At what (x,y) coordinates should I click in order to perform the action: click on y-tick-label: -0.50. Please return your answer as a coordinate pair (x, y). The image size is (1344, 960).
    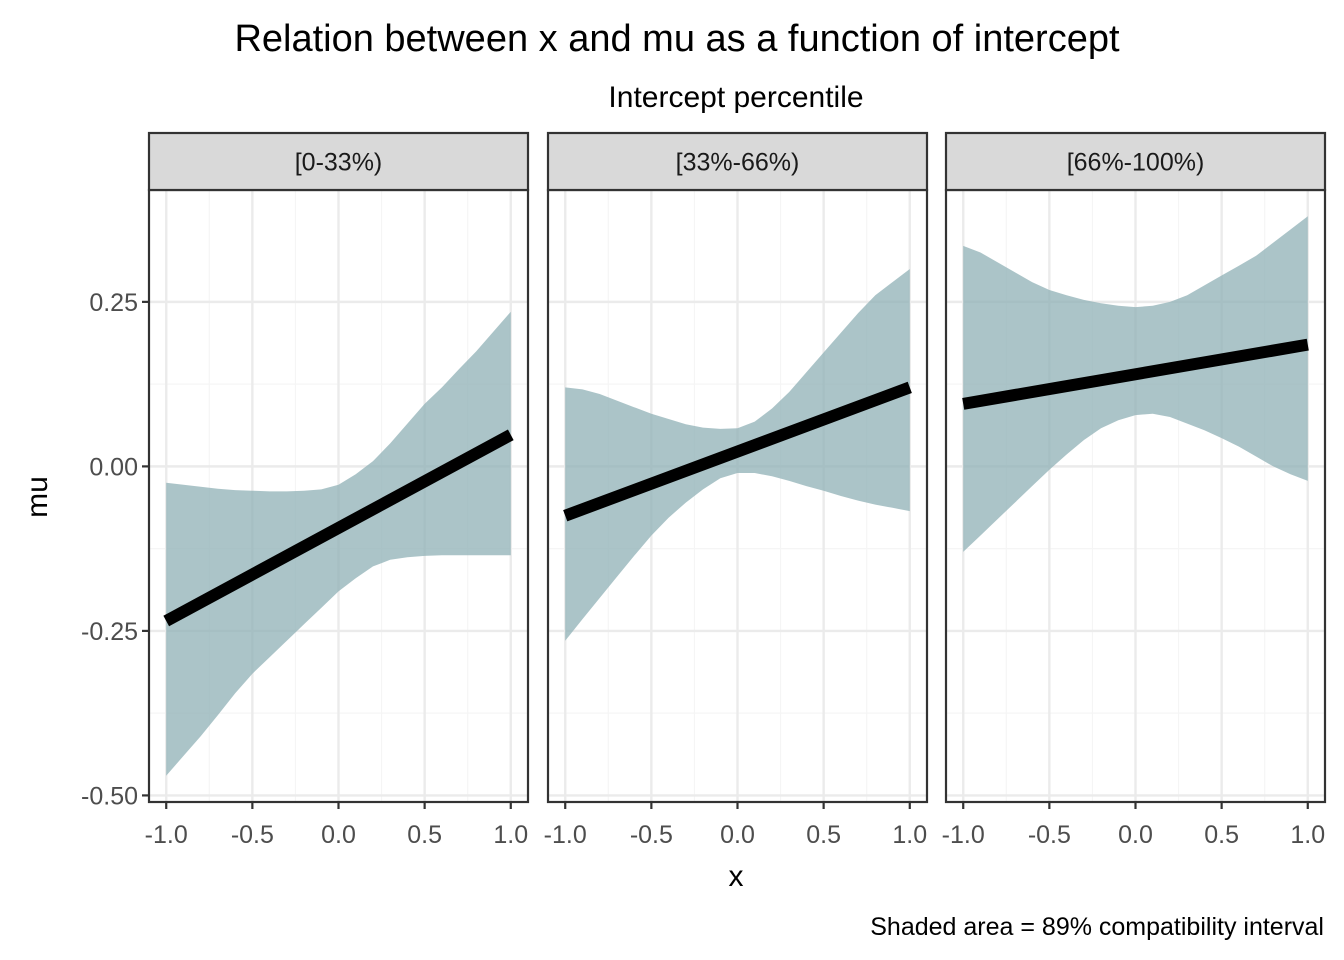
    Looking at the image, I should click on (109, 796).